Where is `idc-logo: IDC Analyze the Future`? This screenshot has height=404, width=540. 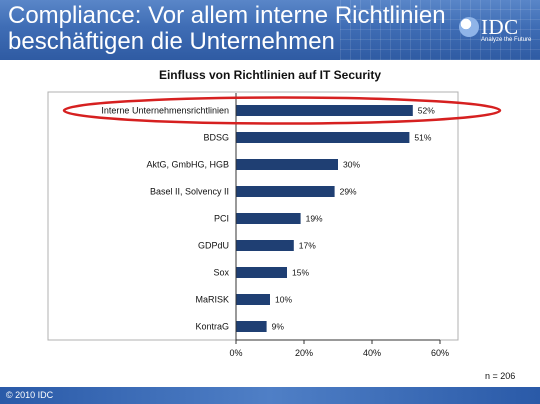 idc-logo: IDC Analyze the Future is located at coordinates (498, 31).